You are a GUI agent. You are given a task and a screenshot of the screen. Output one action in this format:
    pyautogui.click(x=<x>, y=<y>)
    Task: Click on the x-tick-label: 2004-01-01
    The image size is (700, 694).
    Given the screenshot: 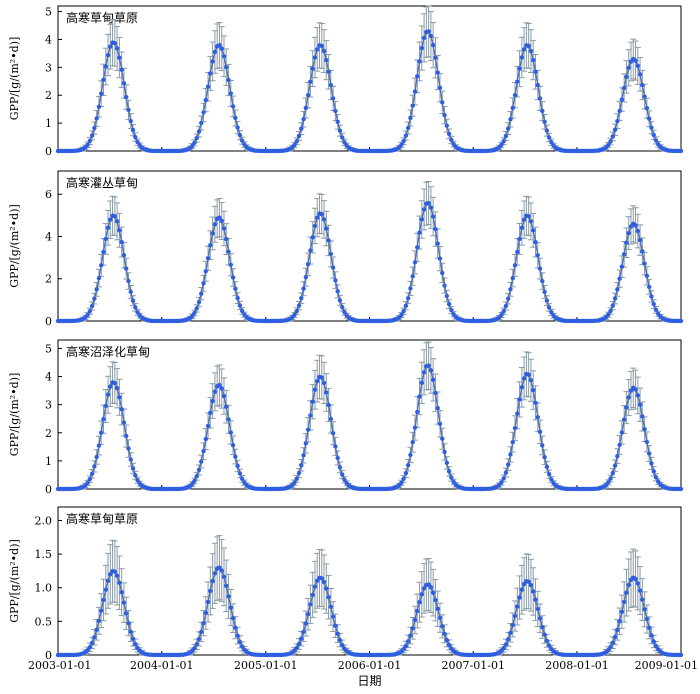 What is the action you would take?
    pyautogui.click(x=161, y=665)
    